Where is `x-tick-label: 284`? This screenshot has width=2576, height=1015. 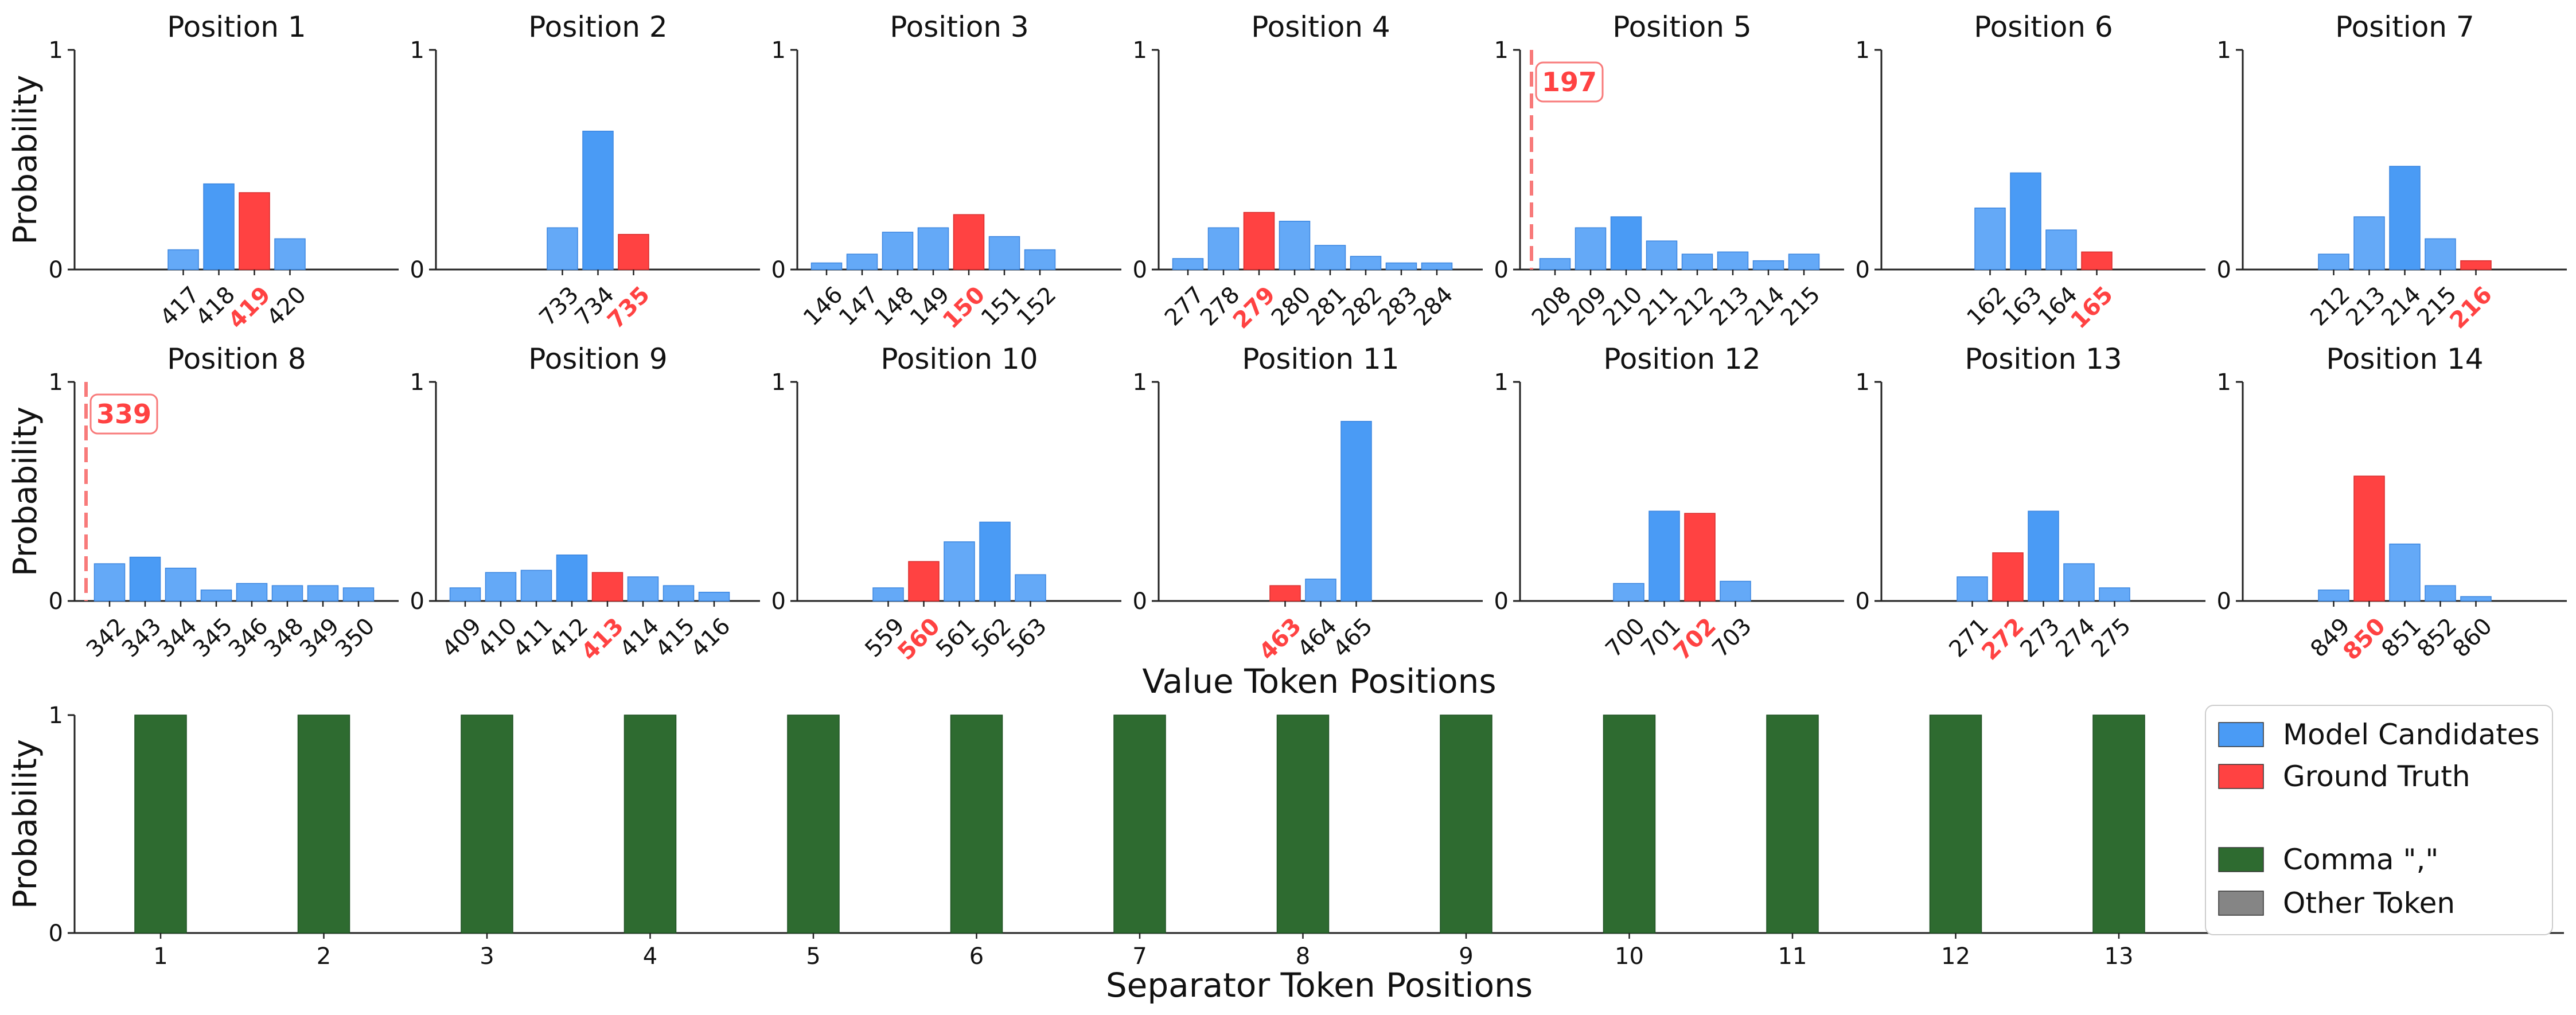 x-tick-label: 284 is located at coordinates (1434, 306).